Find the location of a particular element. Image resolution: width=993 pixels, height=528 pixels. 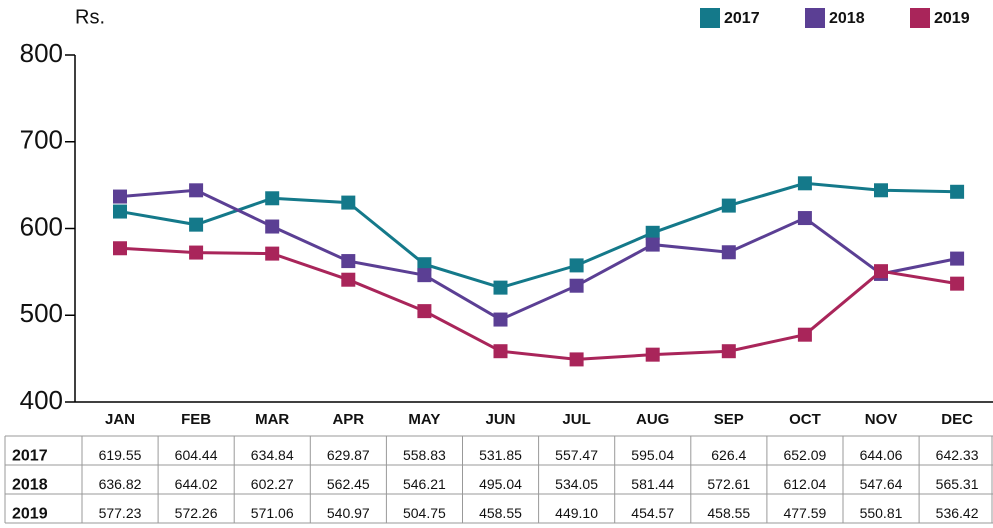

x-tick-label: JUN is located at coordinates (500, 419).